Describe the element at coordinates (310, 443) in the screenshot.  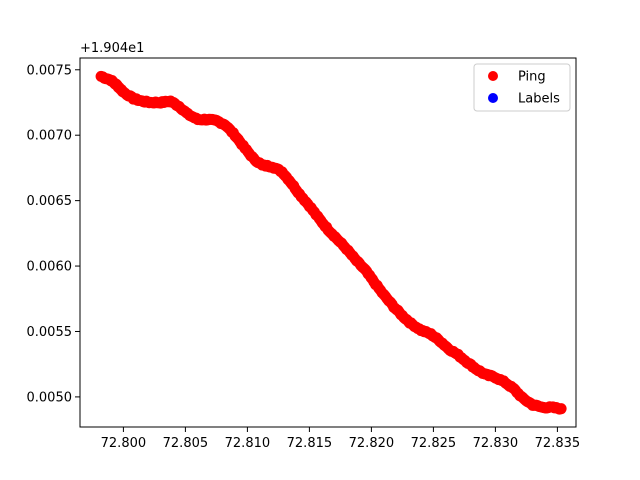
I see `x-tick-label: 72.815` at that location.